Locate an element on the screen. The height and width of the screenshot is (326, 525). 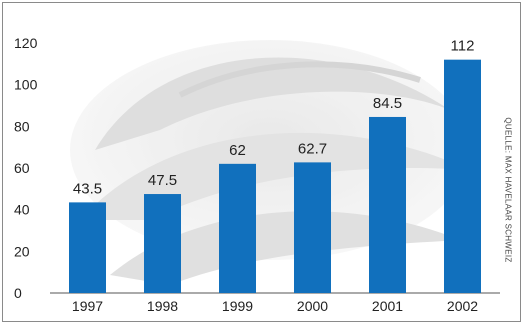
bar-2000 is located at coordinates (312, 227).